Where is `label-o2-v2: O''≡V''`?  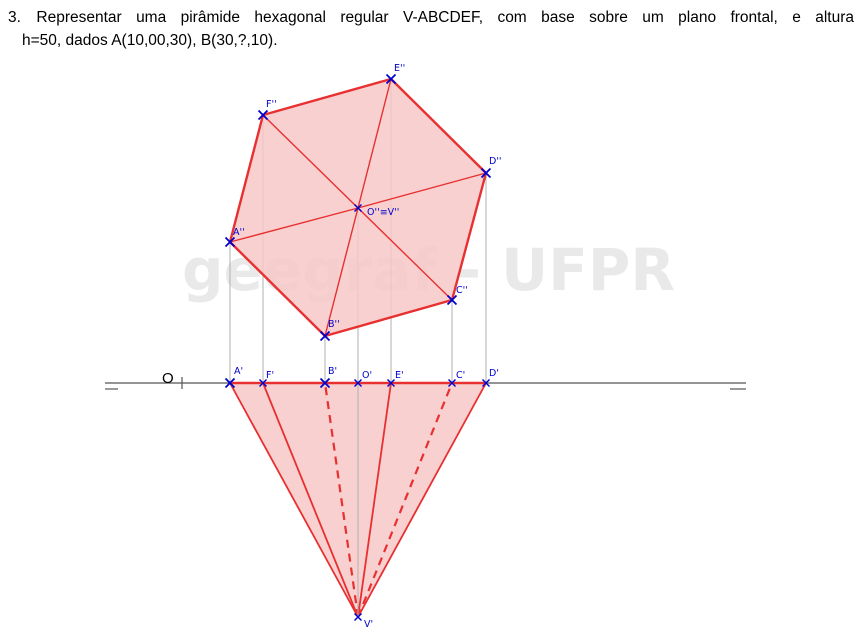
label-o2-v2: O''≡V'' is located at coordinates (383, 212).